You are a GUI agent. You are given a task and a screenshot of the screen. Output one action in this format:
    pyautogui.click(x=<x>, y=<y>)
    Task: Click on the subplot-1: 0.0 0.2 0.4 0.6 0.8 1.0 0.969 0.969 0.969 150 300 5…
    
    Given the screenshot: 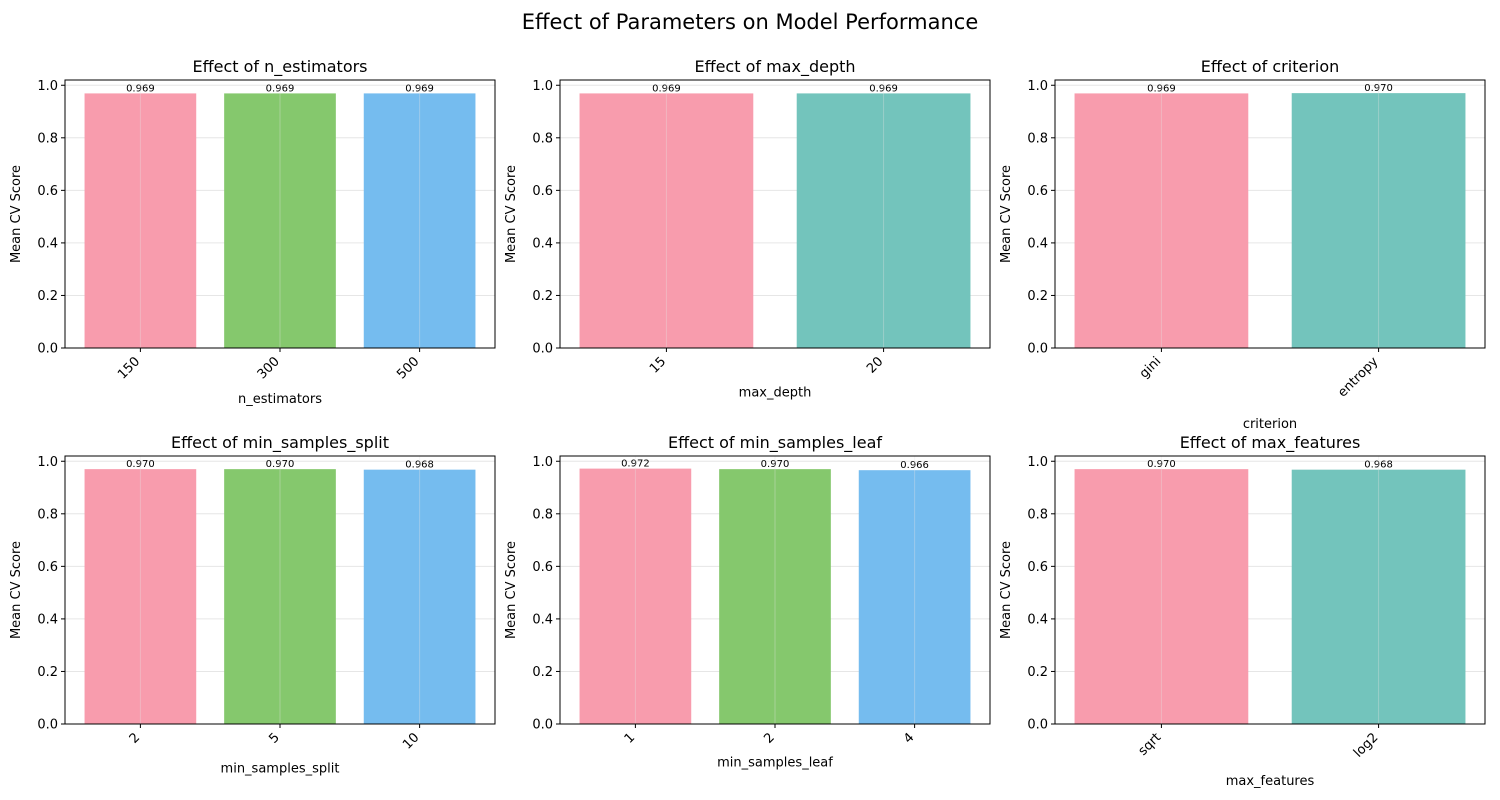 What is the action you would take?
    pyautogui.click(x=252, y=232)
    